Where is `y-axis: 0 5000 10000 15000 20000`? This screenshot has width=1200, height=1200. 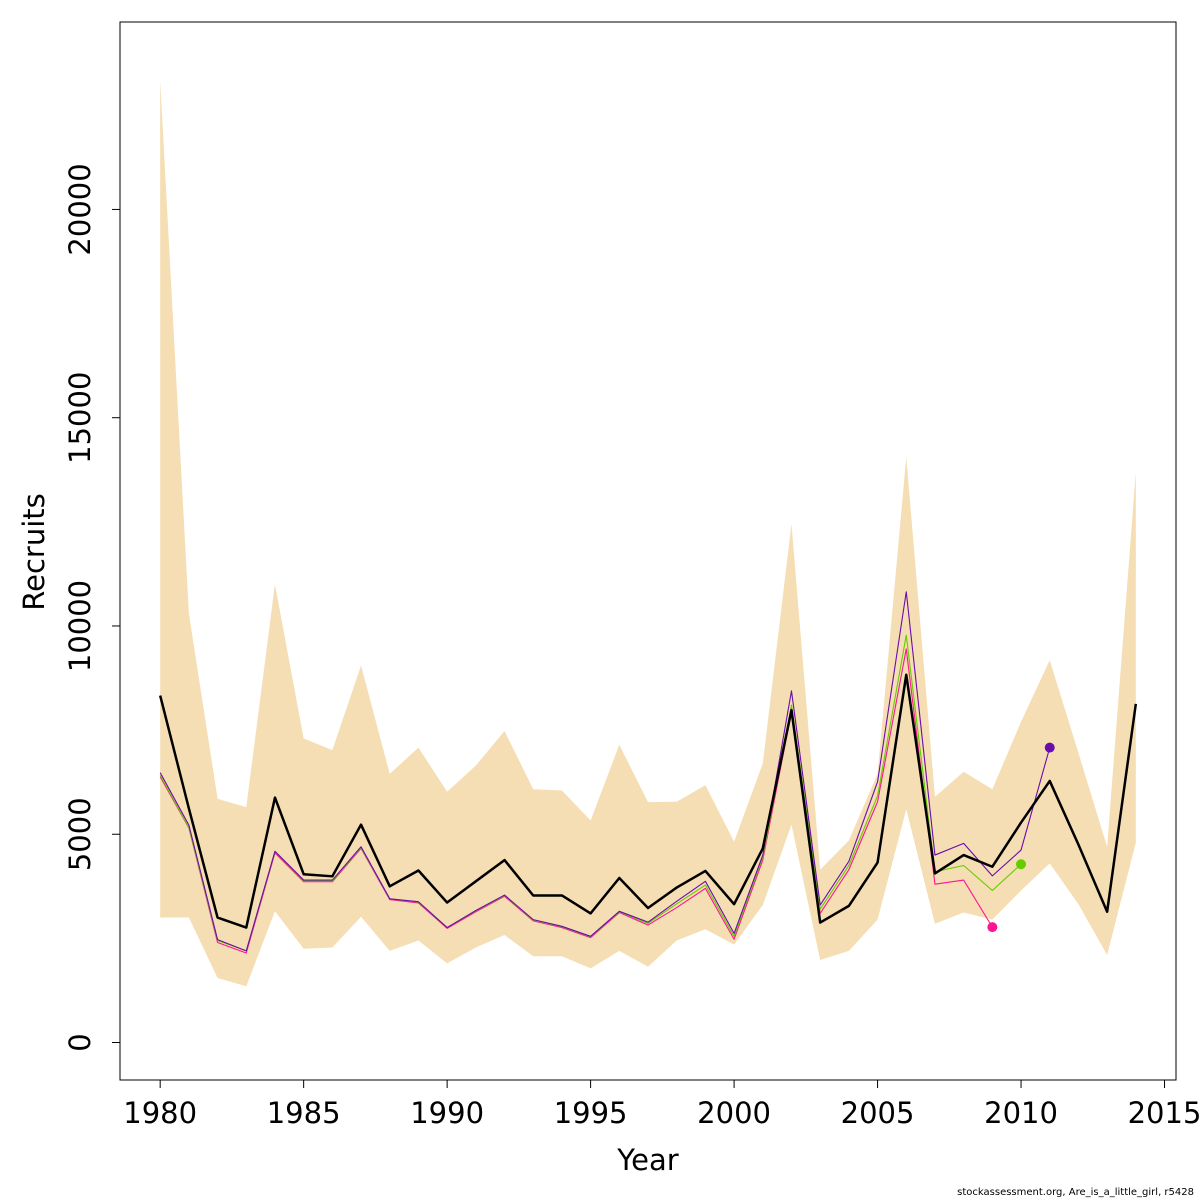
y-axis: 0 5000 10000 15000 20000 is located at coordinates (92, 607).